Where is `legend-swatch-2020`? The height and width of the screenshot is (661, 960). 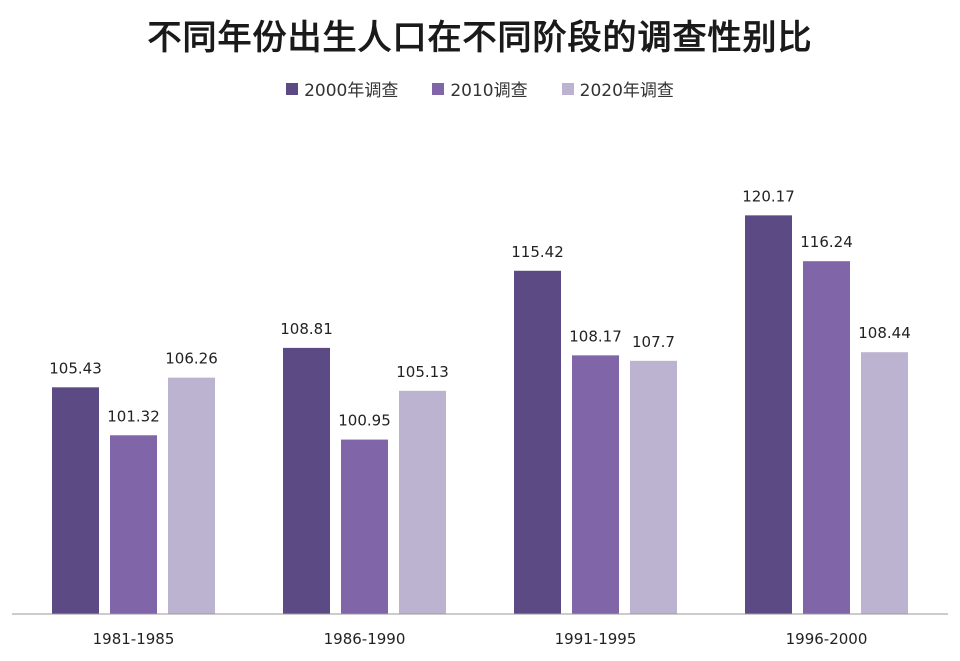
legend-swatch-2020 is located at coordinates (567, 88).